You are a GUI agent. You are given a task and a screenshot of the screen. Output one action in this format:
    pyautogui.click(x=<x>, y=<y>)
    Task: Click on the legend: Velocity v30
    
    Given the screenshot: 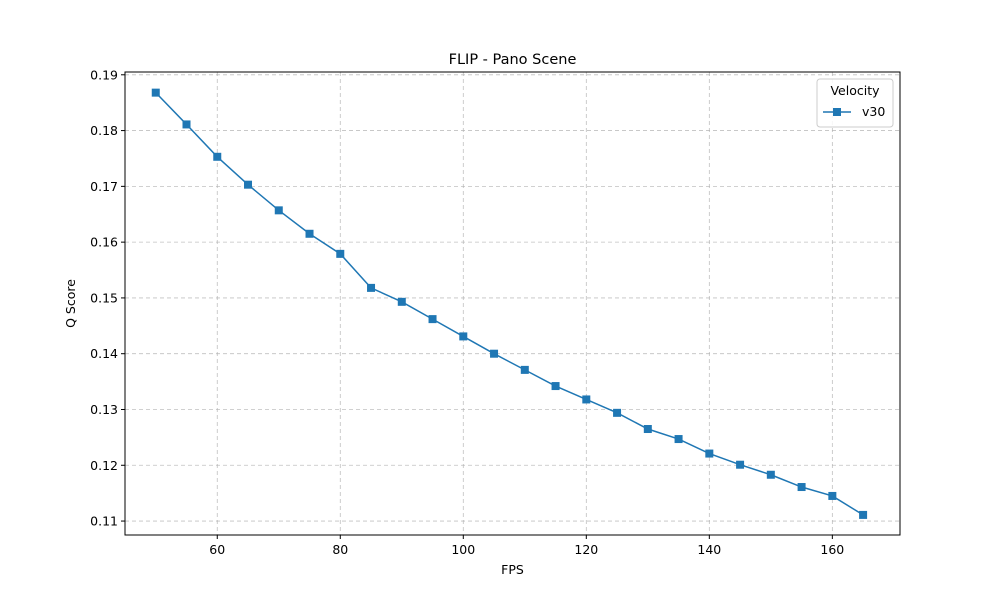 What is the action you would take?
    pyautogui.click(x=855, y=103)
    